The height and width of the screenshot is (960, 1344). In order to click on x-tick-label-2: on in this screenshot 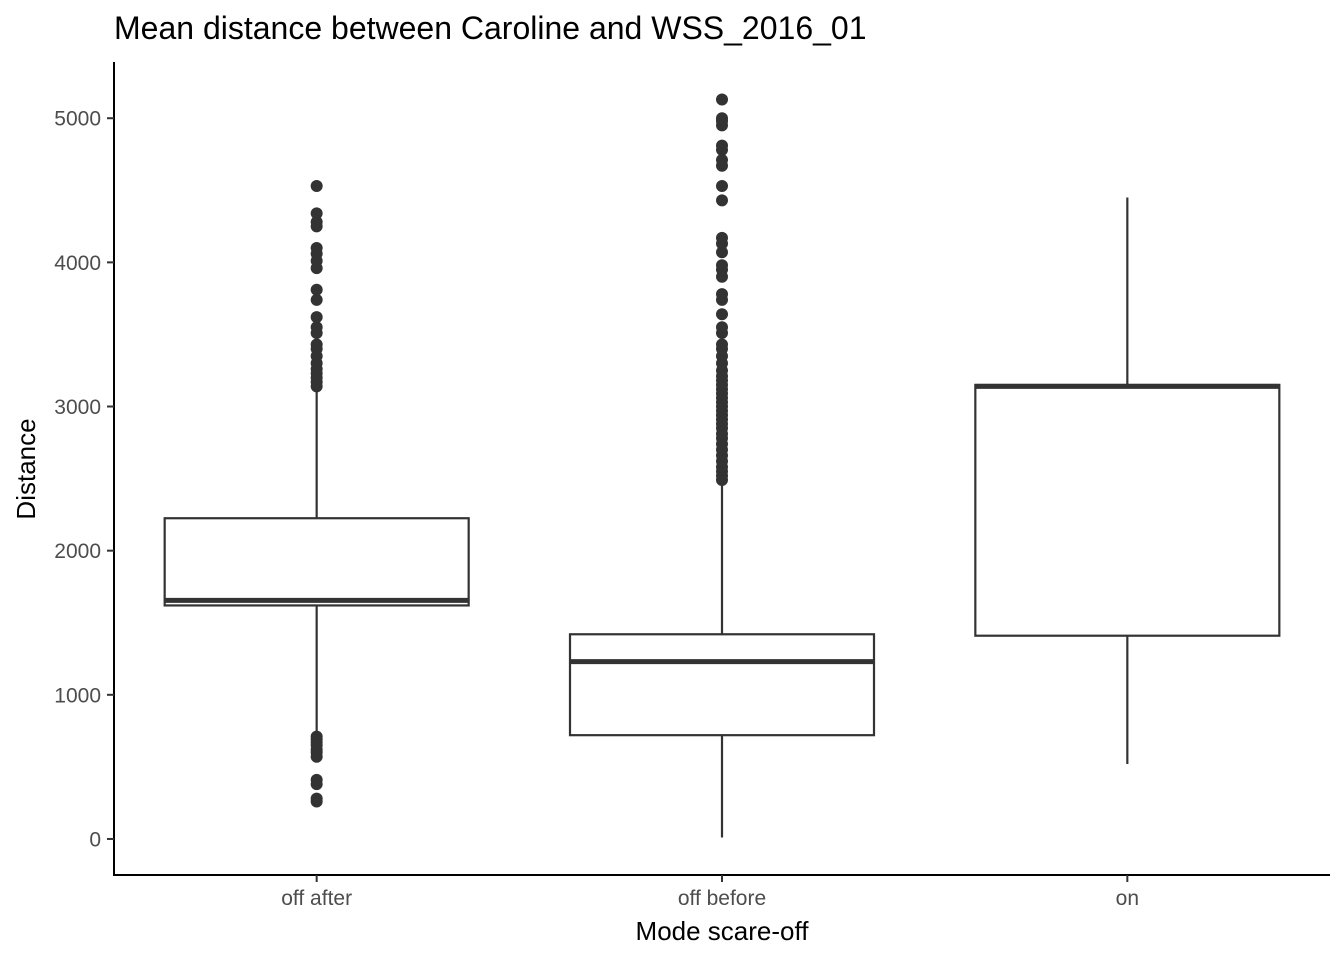, I will do `click(1127, 898)`.